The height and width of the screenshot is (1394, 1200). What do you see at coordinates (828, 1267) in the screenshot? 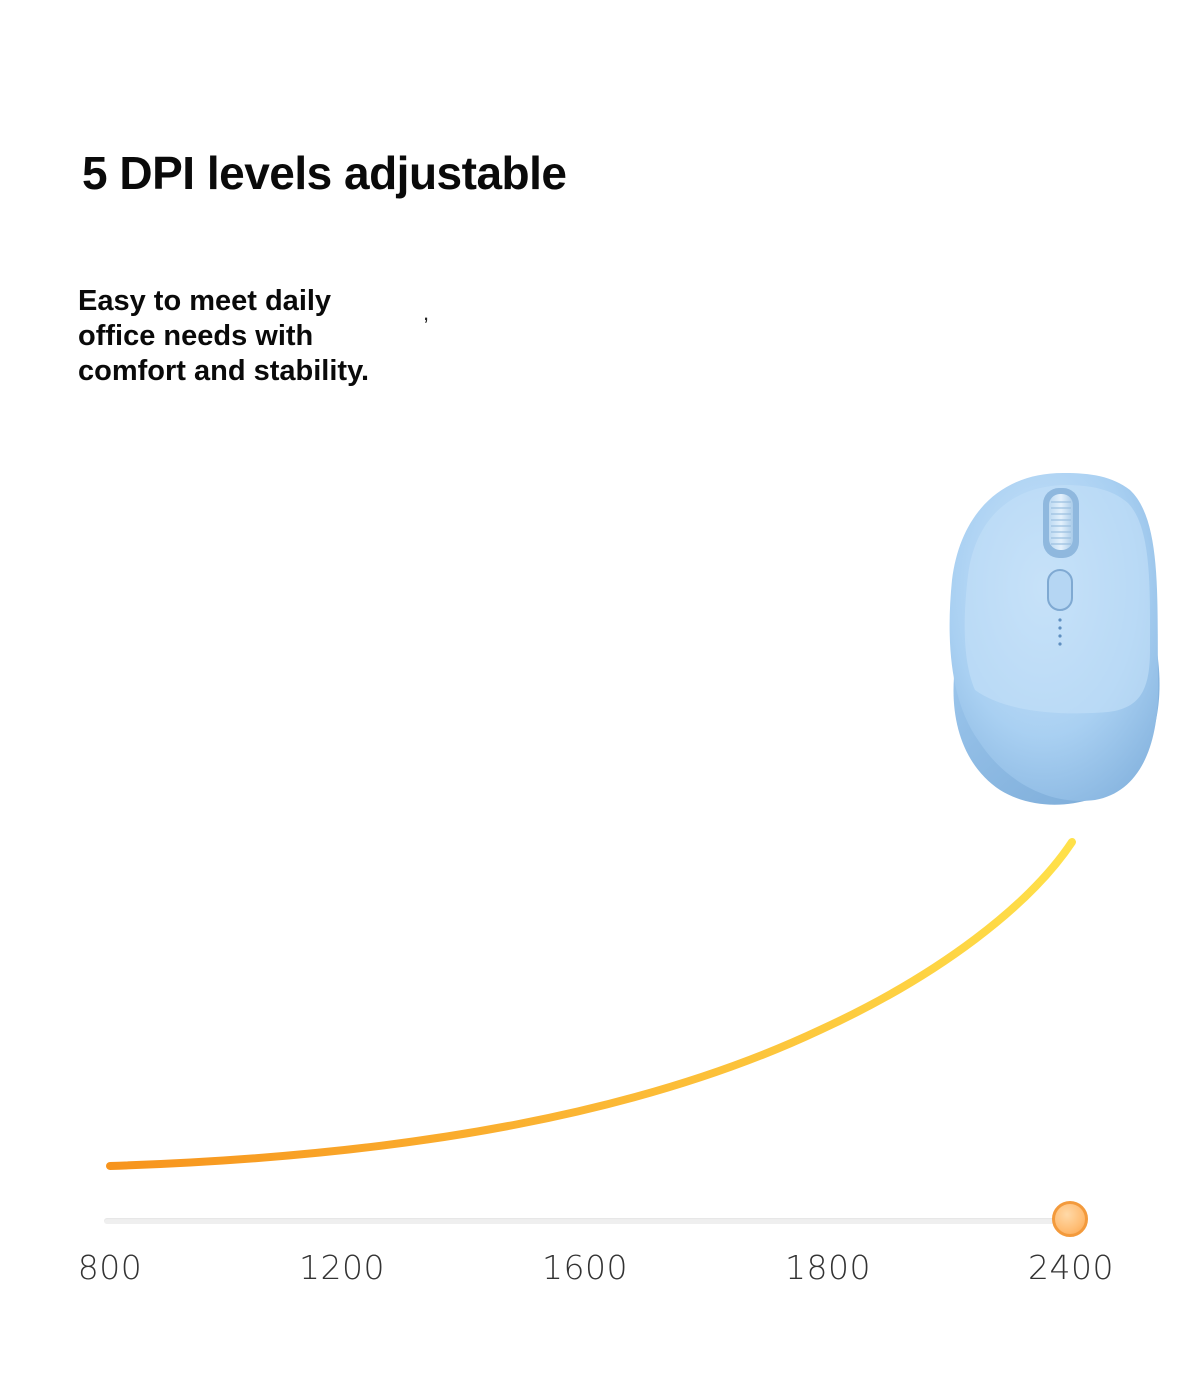
I see `dpi-level-label-1800: 1800` at bounding box center [828, 1267].